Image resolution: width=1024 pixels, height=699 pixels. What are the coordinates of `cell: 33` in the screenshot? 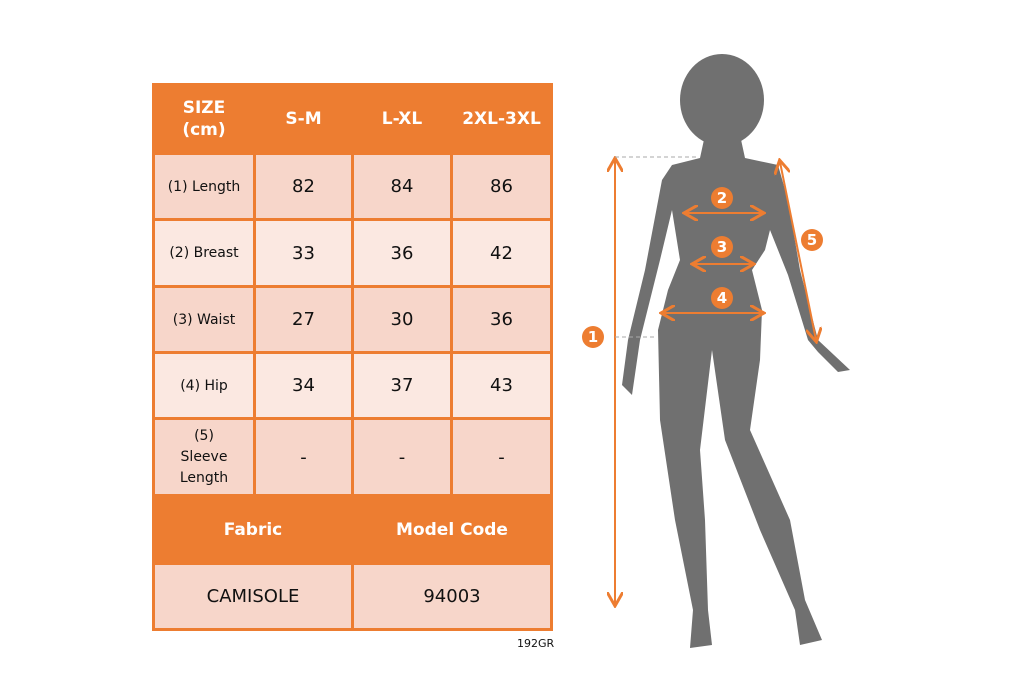 It's located at (303, 253).